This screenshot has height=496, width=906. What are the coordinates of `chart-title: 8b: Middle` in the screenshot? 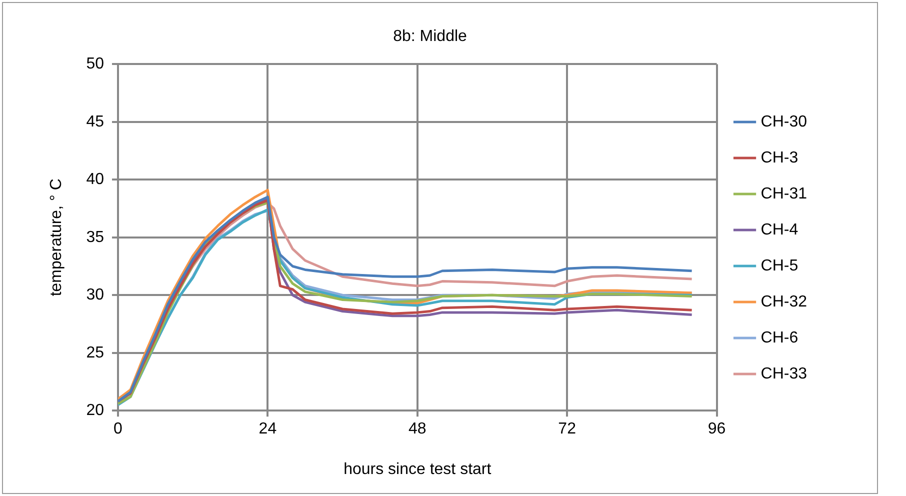 It's located at (430, 37).